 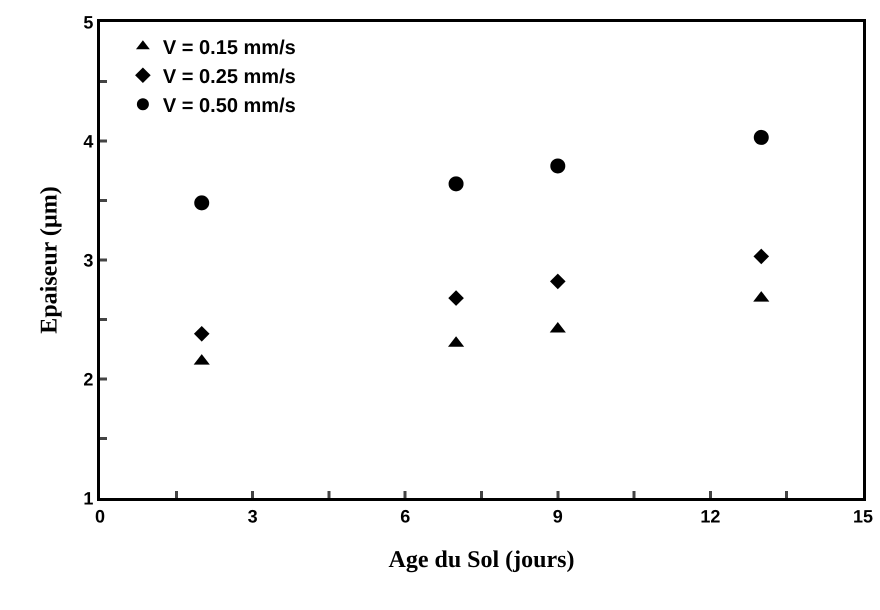 What do you see at coordinates (557, 516) in the screenshot?
I see `x-tick-label: 9` at bounding box center [557, 516].